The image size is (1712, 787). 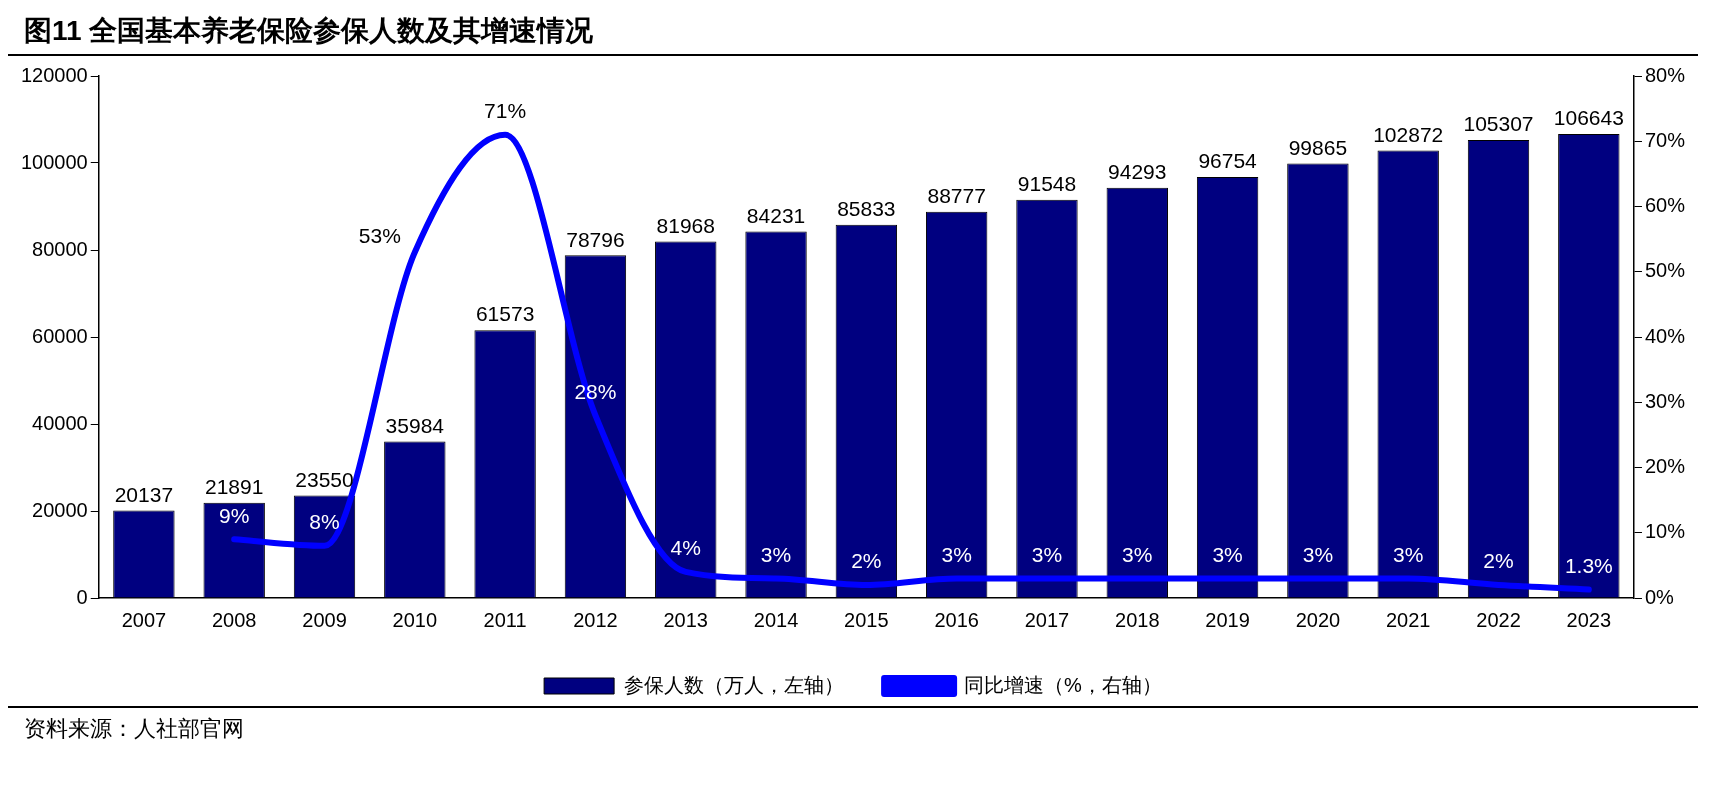 What do you see at coordinates (1318, 619) in the screenshot?
I see `x-tick-label: 2020` at bounding box center [1318, 619].